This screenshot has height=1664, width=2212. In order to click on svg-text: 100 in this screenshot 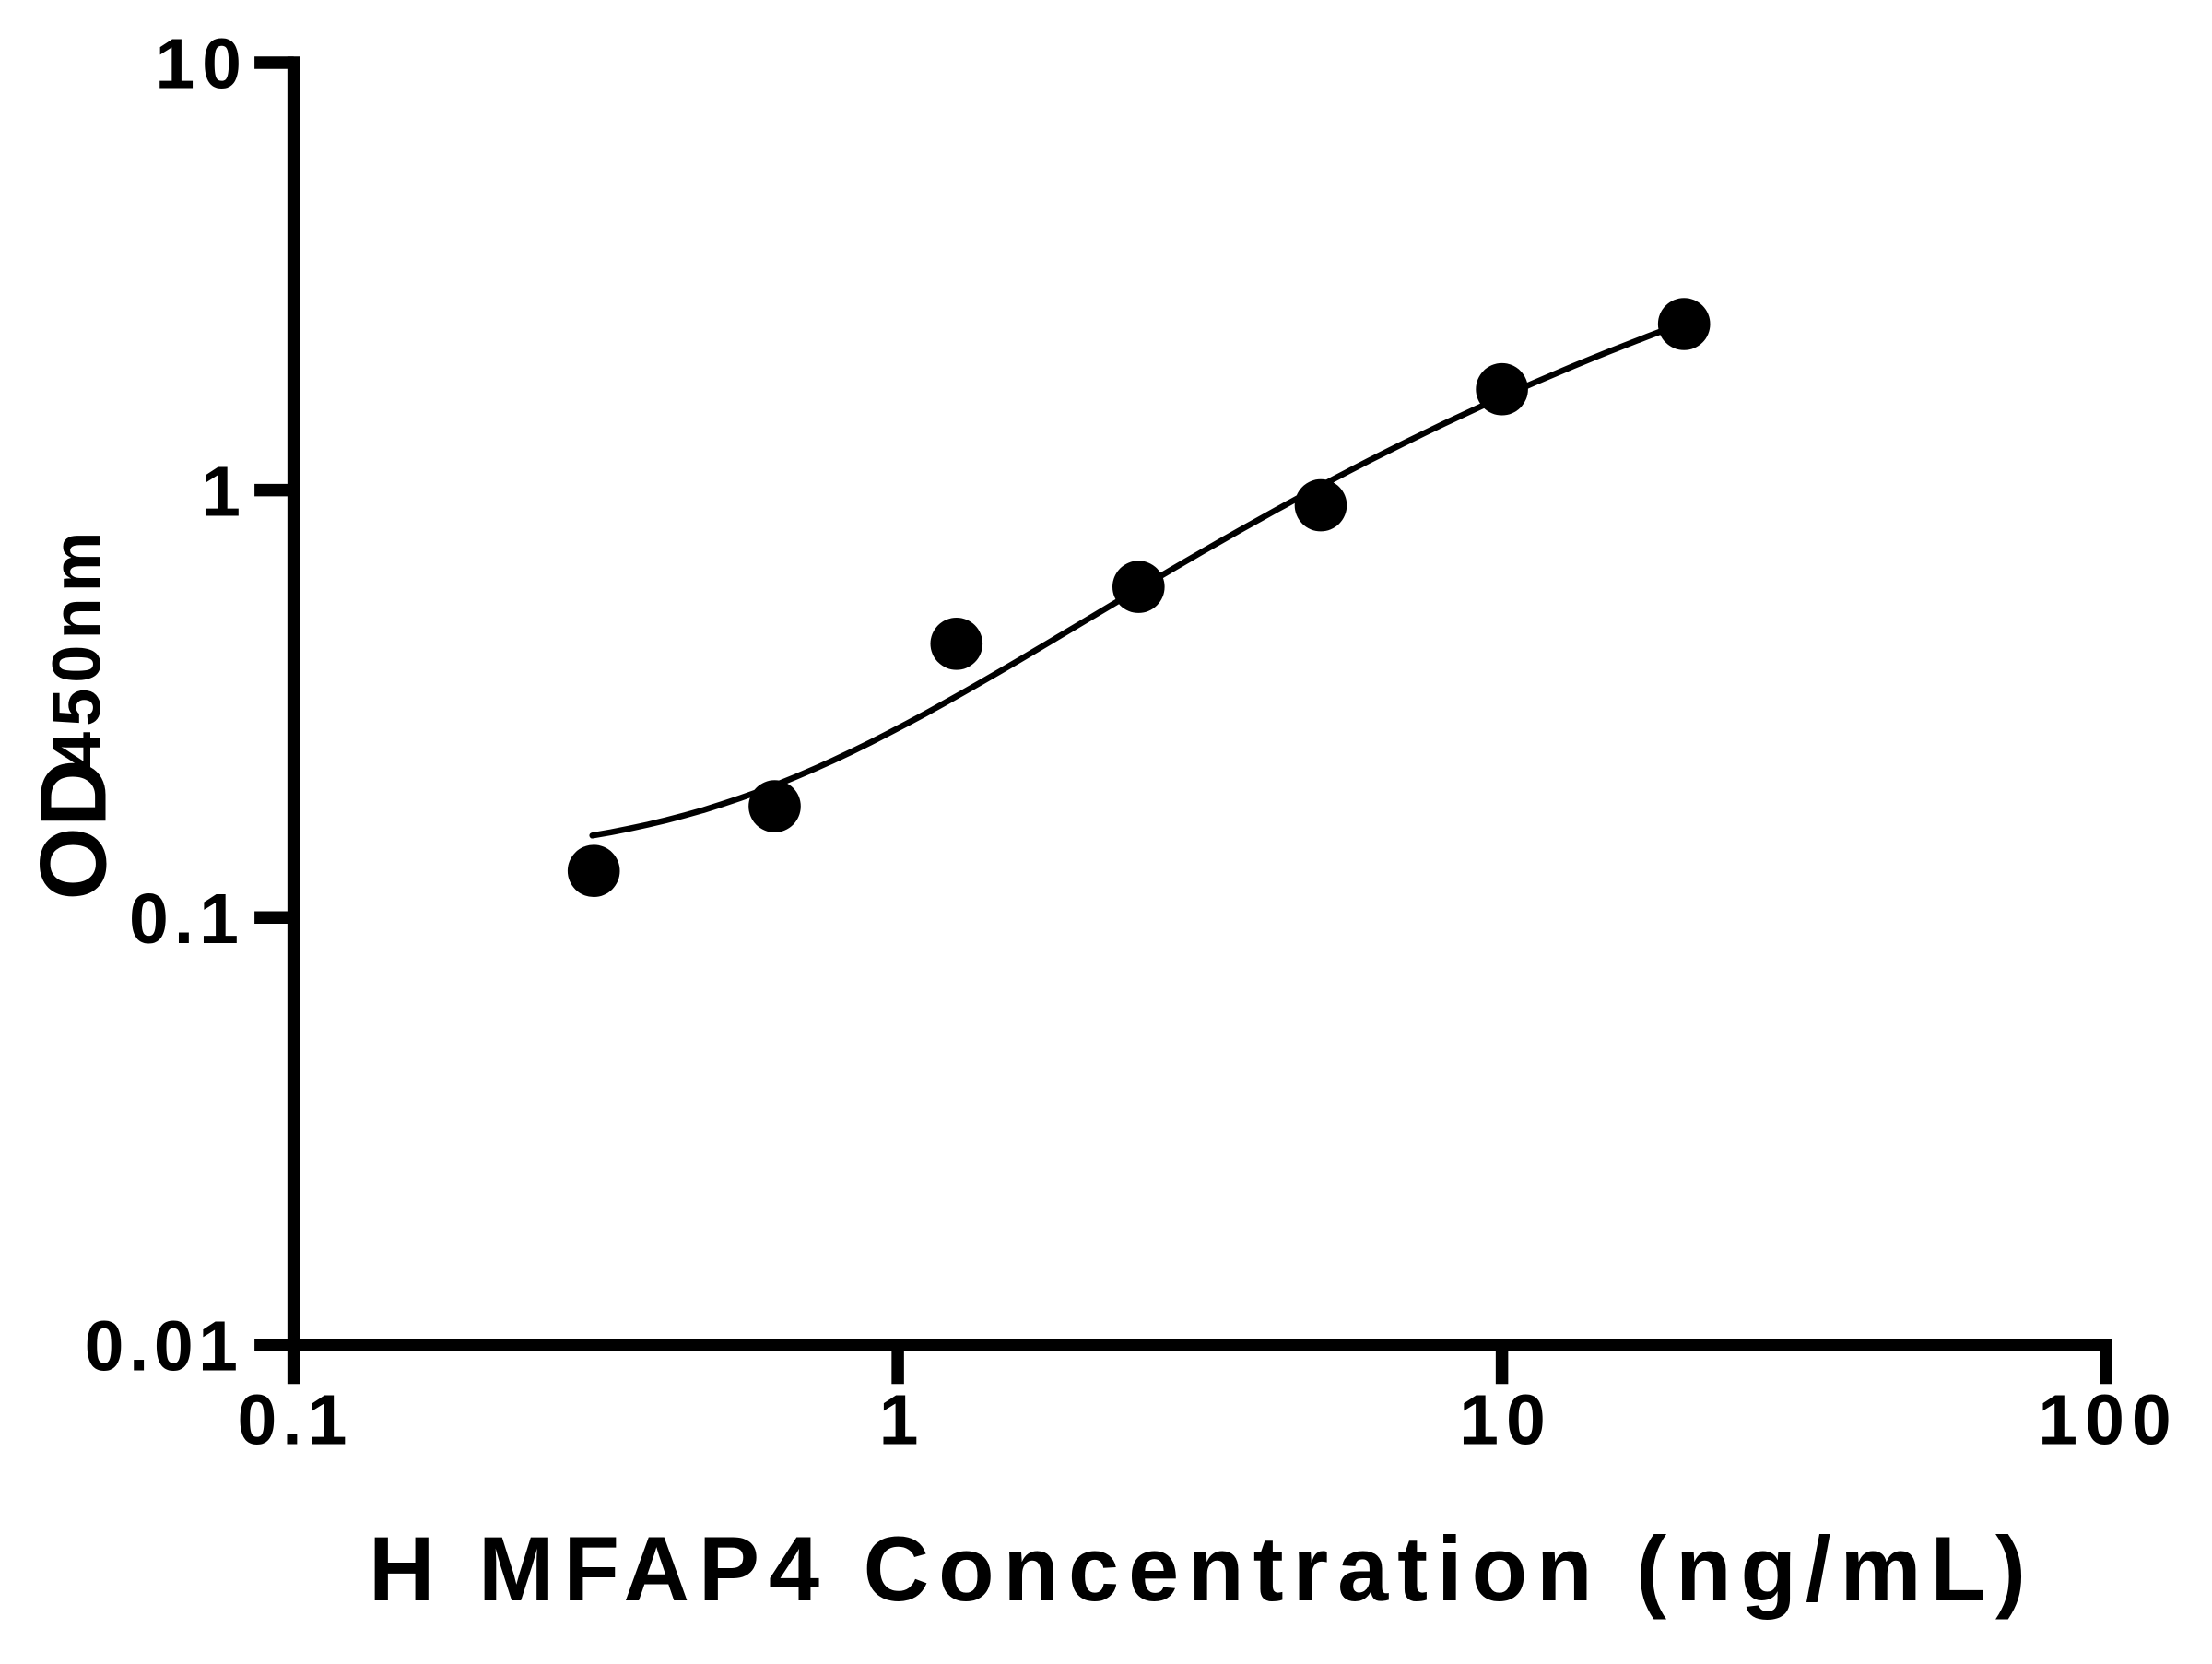, I will do `click(2108, 1420)`.